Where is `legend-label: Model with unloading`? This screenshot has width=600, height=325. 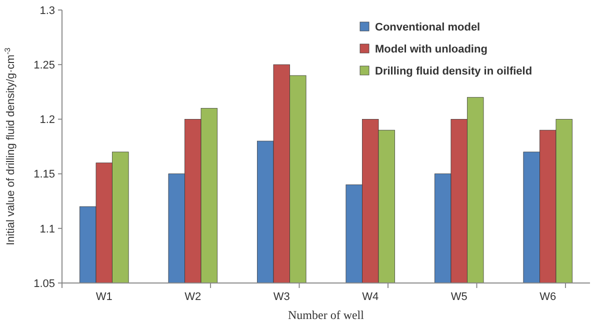
legend-label: Model with unloading is located at coordinates (431, 50).